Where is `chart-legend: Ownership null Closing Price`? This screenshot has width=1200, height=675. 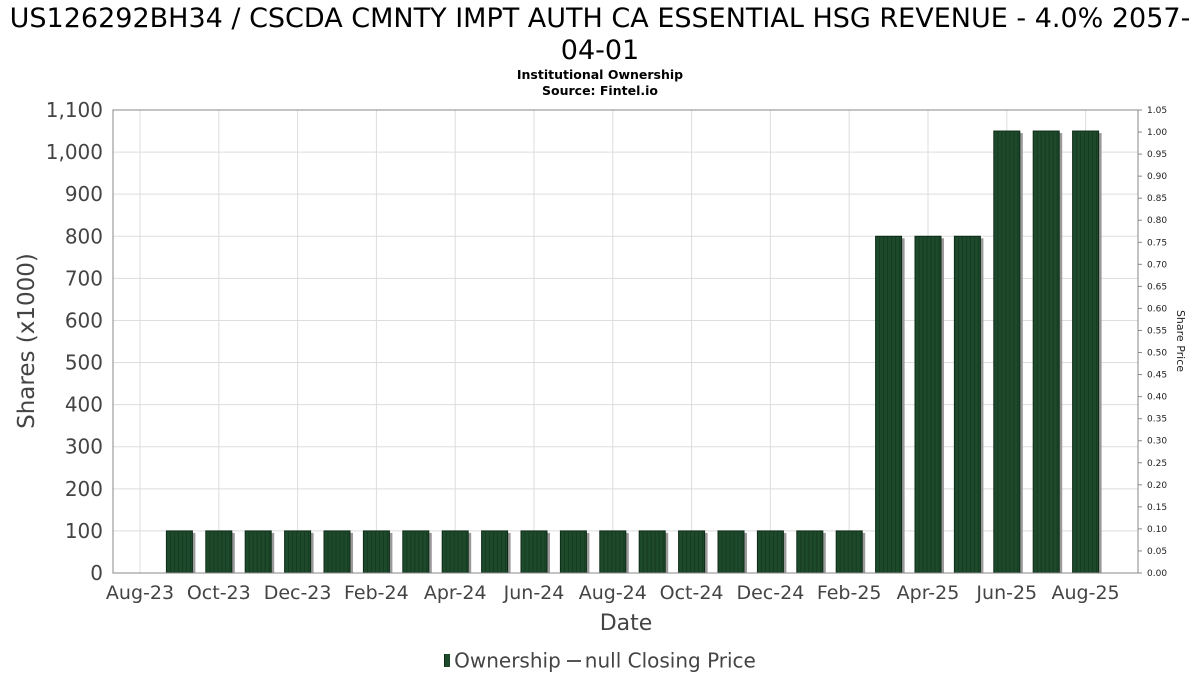 chart-legend: Ownership null Closing Price is located at coordinates (600, 660).